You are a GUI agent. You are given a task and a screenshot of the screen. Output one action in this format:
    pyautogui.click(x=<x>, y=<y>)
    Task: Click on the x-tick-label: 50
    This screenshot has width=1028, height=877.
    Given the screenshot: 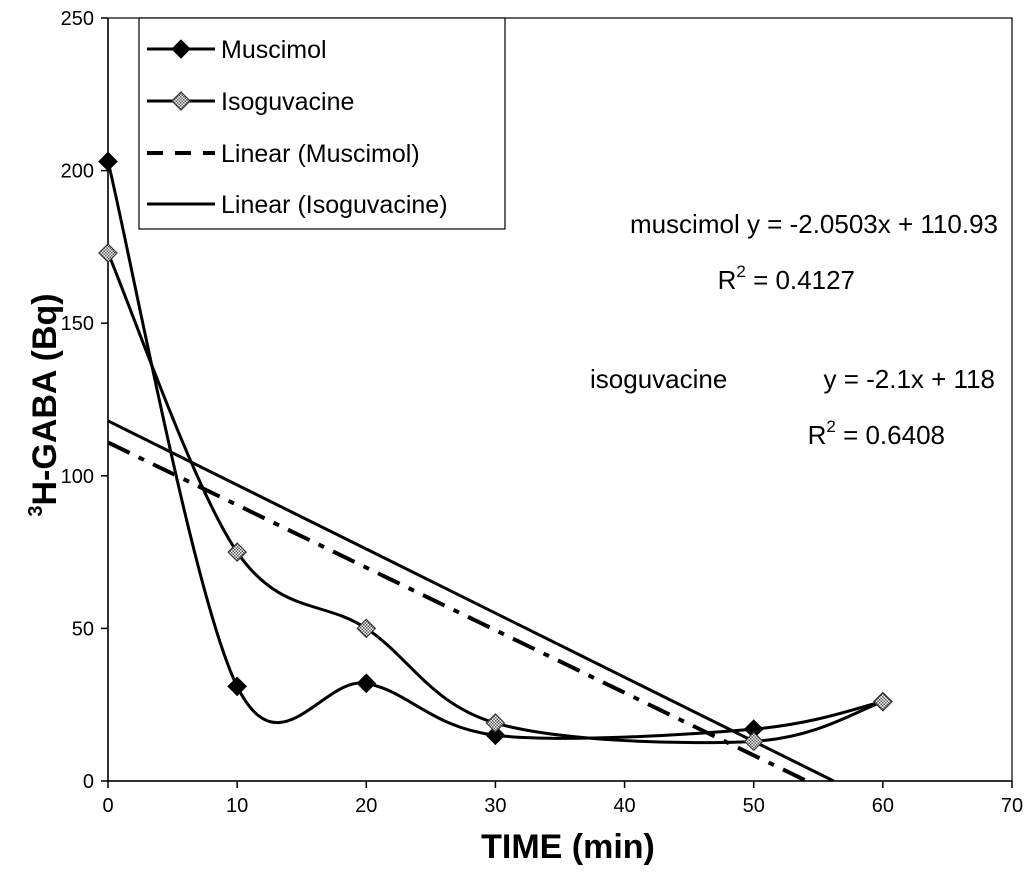 What is the action you would take?
    pyautogui.click(x=754, y=806)
    